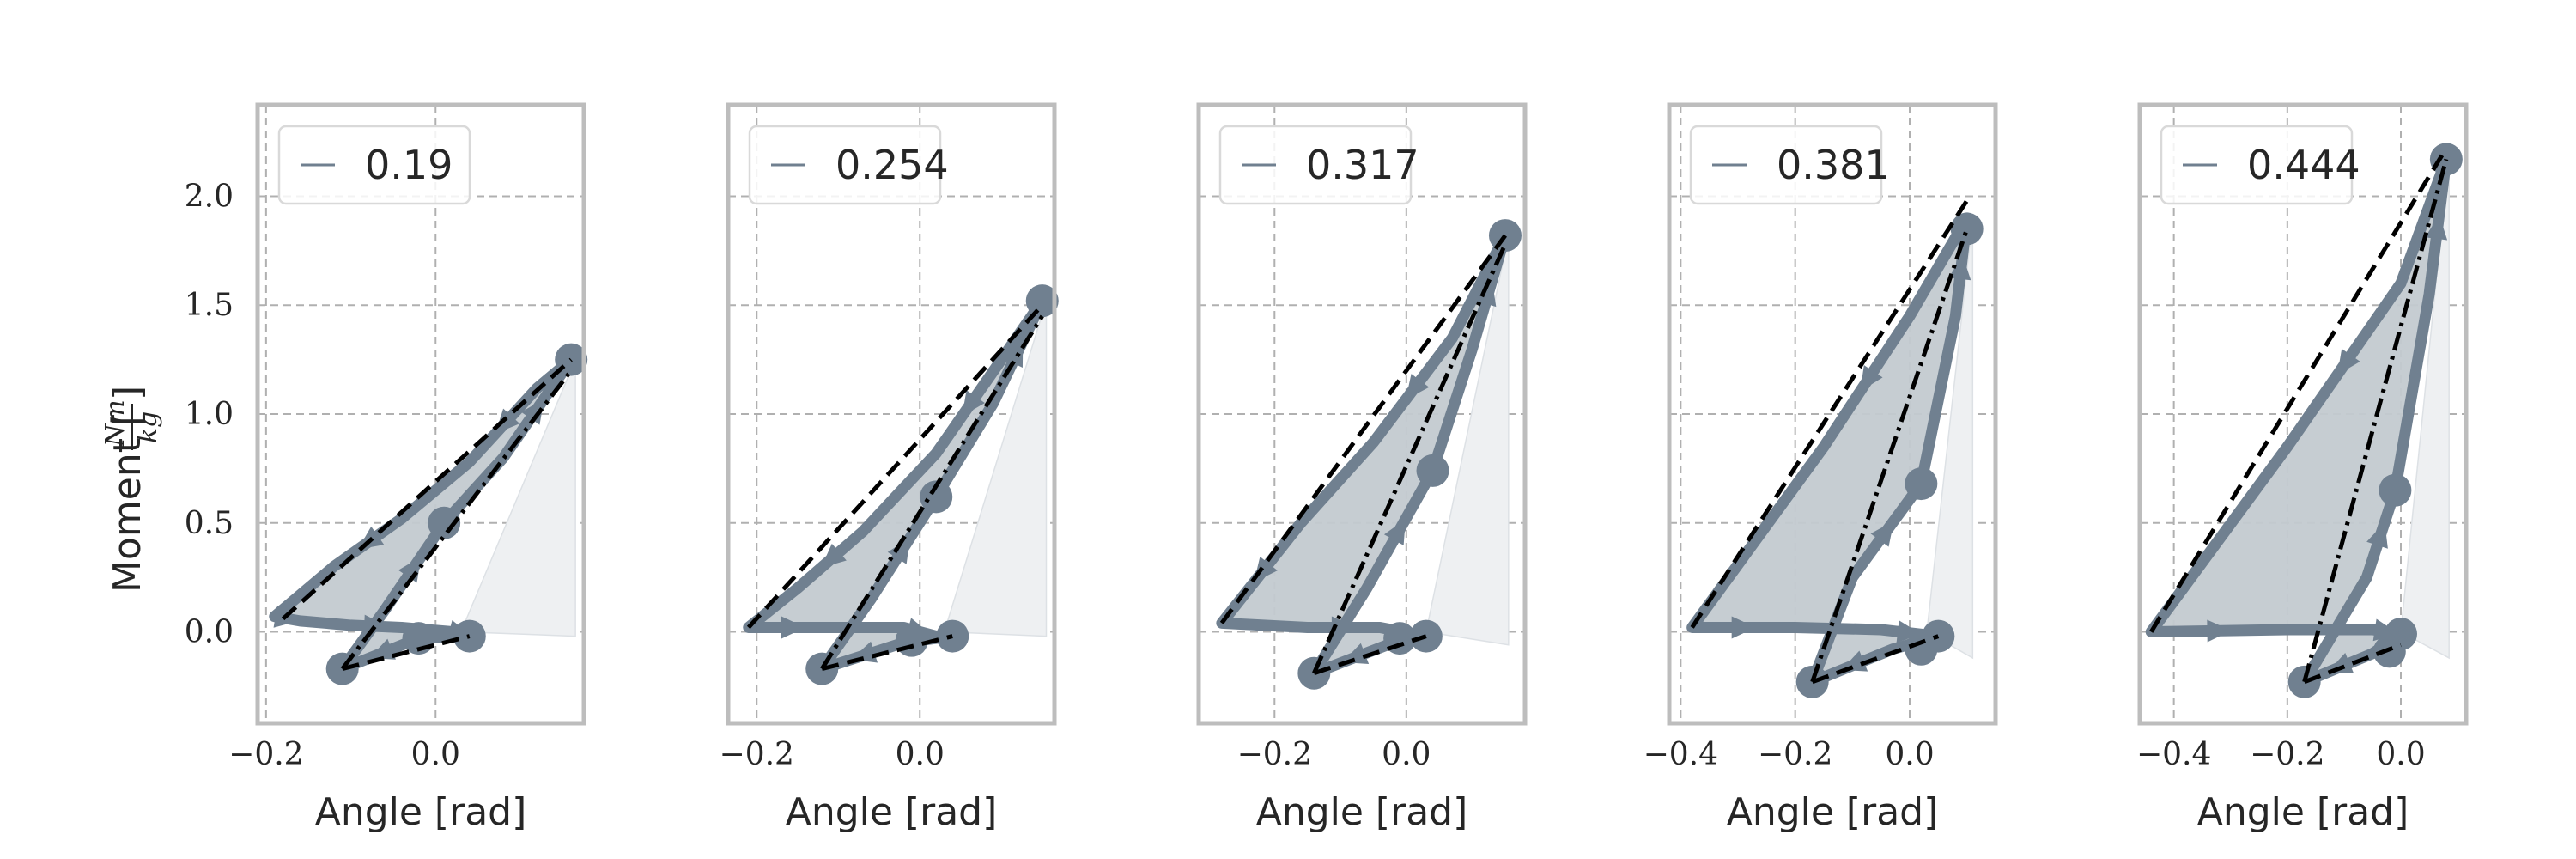 The height and width of the screenshot is (859, 2576). Describe the element at coordinates (148, 427) in the screenshot. I see `y-axis-label-denominator: kg` at that location.